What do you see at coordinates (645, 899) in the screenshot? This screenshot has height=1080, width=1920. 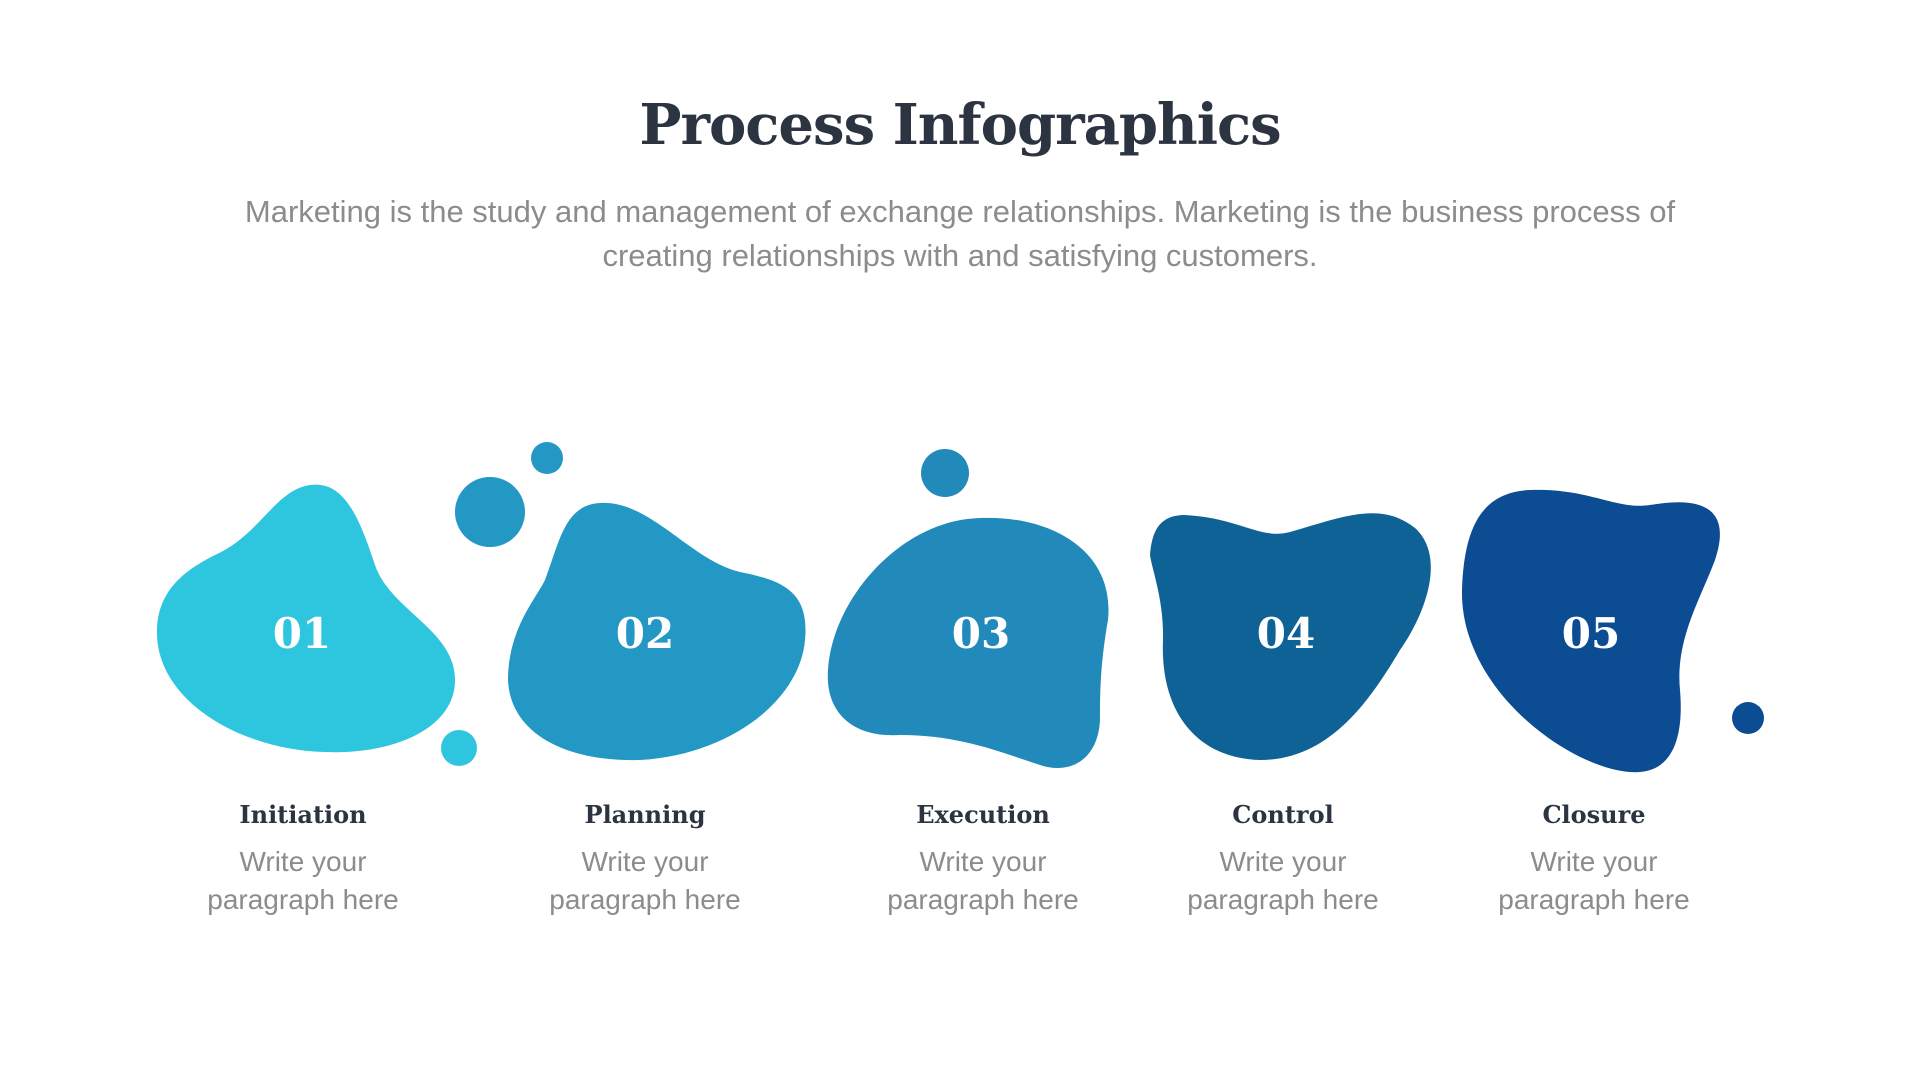 I see `step-2-text-line2: paragraph here` at bounding box center [645, 899].